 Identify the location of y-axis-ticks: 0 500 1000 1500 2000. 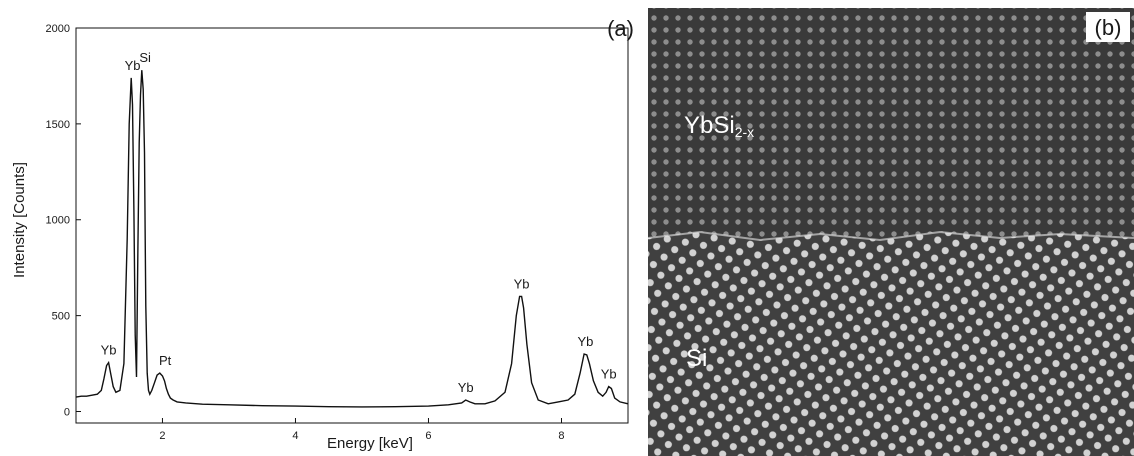
(63, 220).